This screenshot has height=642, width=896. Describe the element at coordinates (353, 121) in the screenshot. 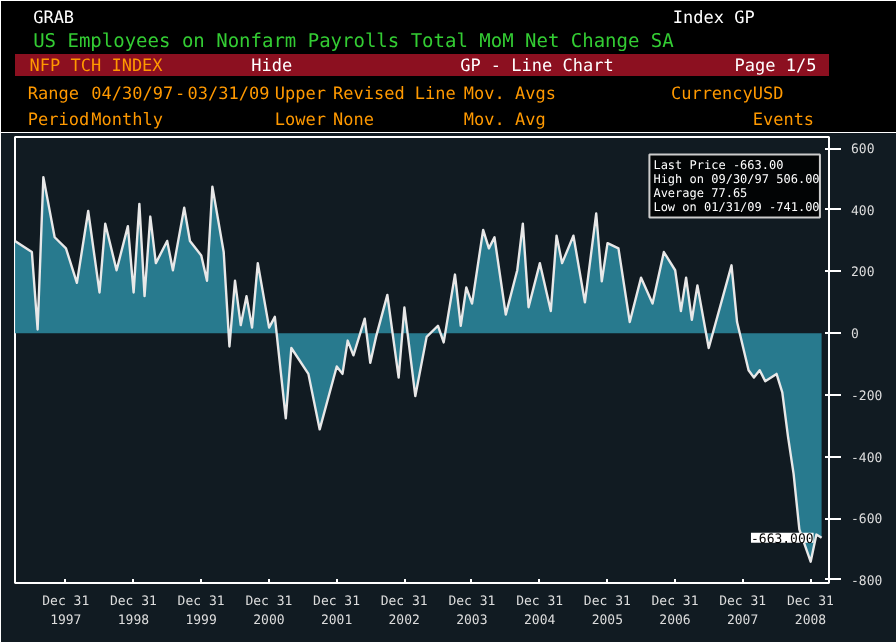

I see `text: None` at that location.